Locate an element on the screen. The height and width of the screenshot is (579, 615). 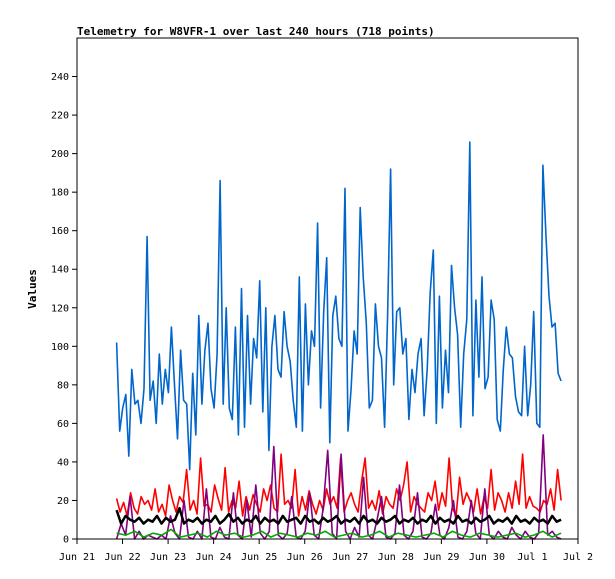
y-tick-label: 120 is located at coordinates (60, 308).